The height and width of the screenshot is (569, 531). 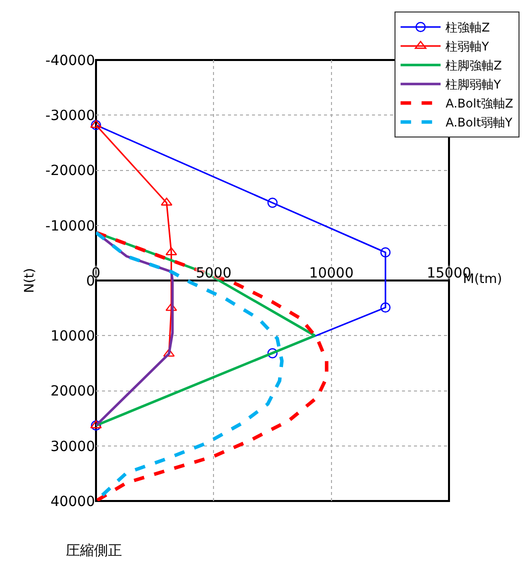 What do you see at coordinates (72, 336) in the screenshot?
I see `y-tick-label: 10000` at bounding box center [72, 336].